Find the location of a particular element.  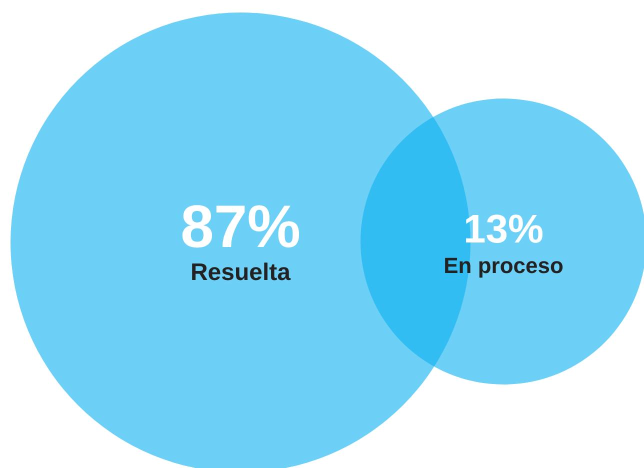

data-label: 87% is located at coordinates (240, 226).